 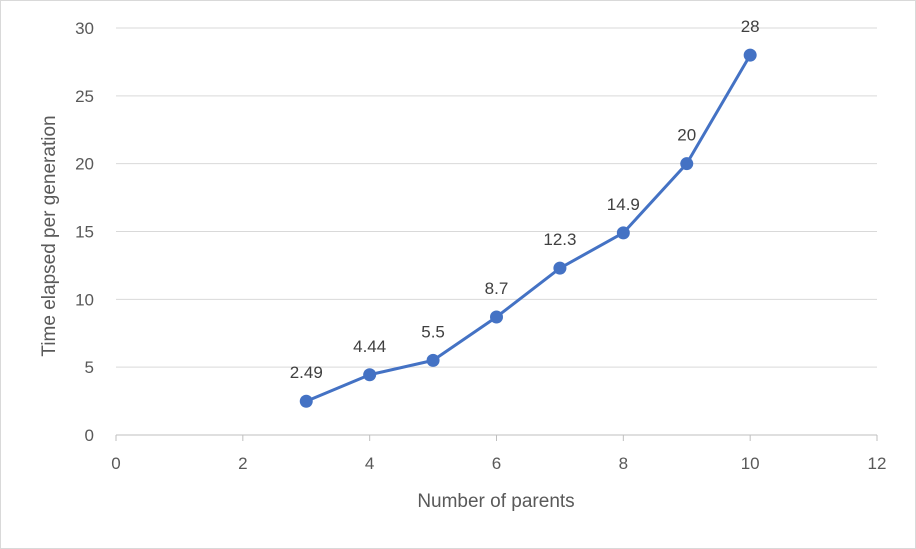 What do you see at coordinates (433, 331) in the screenshot?
I see `data-label: 5.5` at bounding box center [433, 331].